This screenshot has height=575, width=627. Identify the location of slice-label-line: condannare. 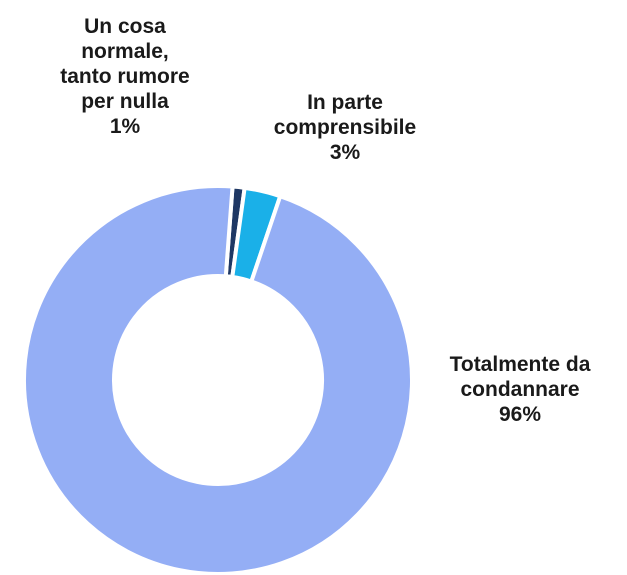
(520, 389).